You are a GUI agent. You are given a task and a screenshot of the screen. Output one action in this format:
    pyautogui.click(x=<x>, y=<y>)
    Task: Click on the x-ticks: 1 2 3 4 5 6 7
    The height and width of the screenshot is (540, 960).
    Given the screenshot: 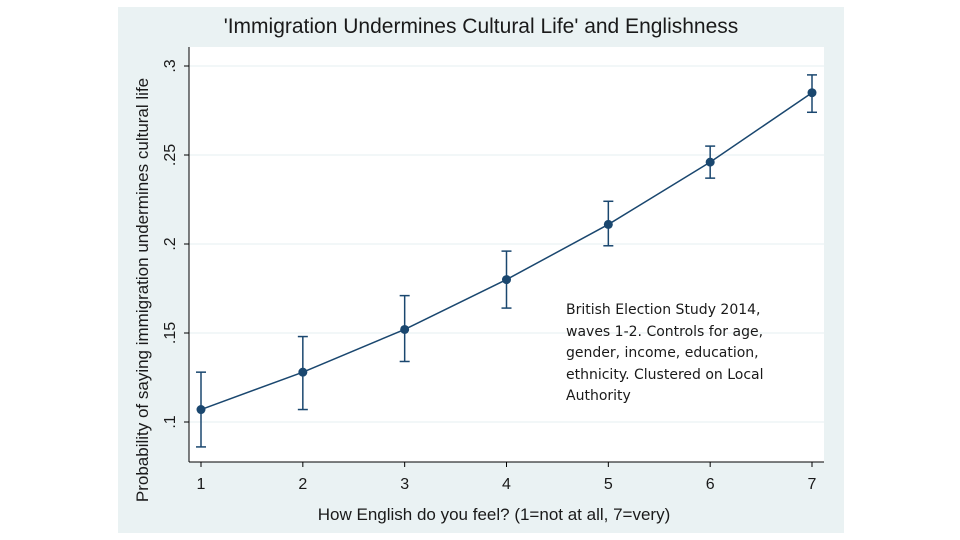 What is the action you would take?
    pyautogui.click(x=507, y=477)
    